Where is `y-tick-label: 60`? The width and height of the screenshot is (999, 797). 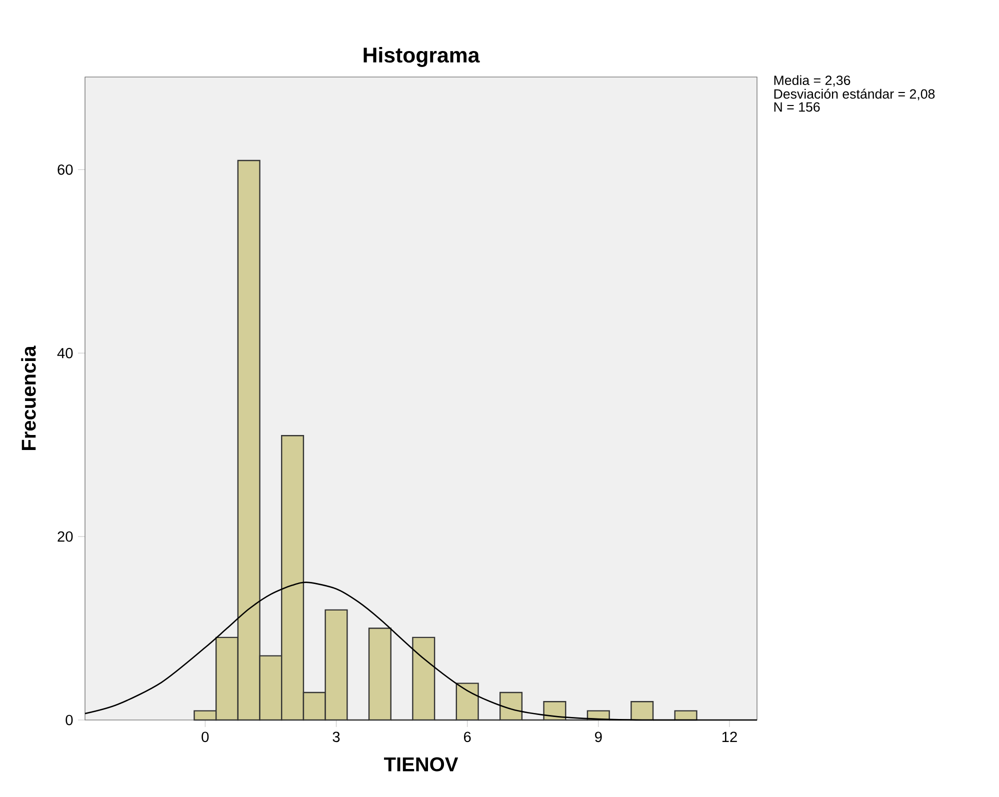 y-tick-label: 60 is located at coordinates (65, 169).